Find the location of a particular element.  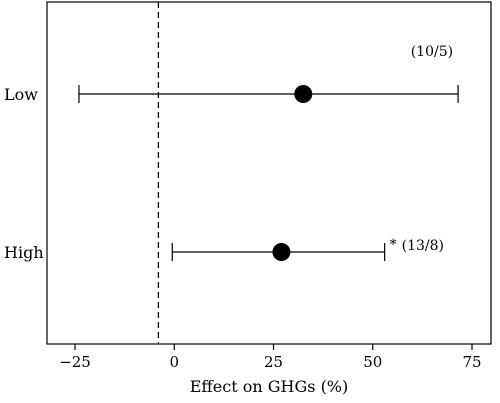

x-tick-label: 75 is located at coordinates (471, 362).